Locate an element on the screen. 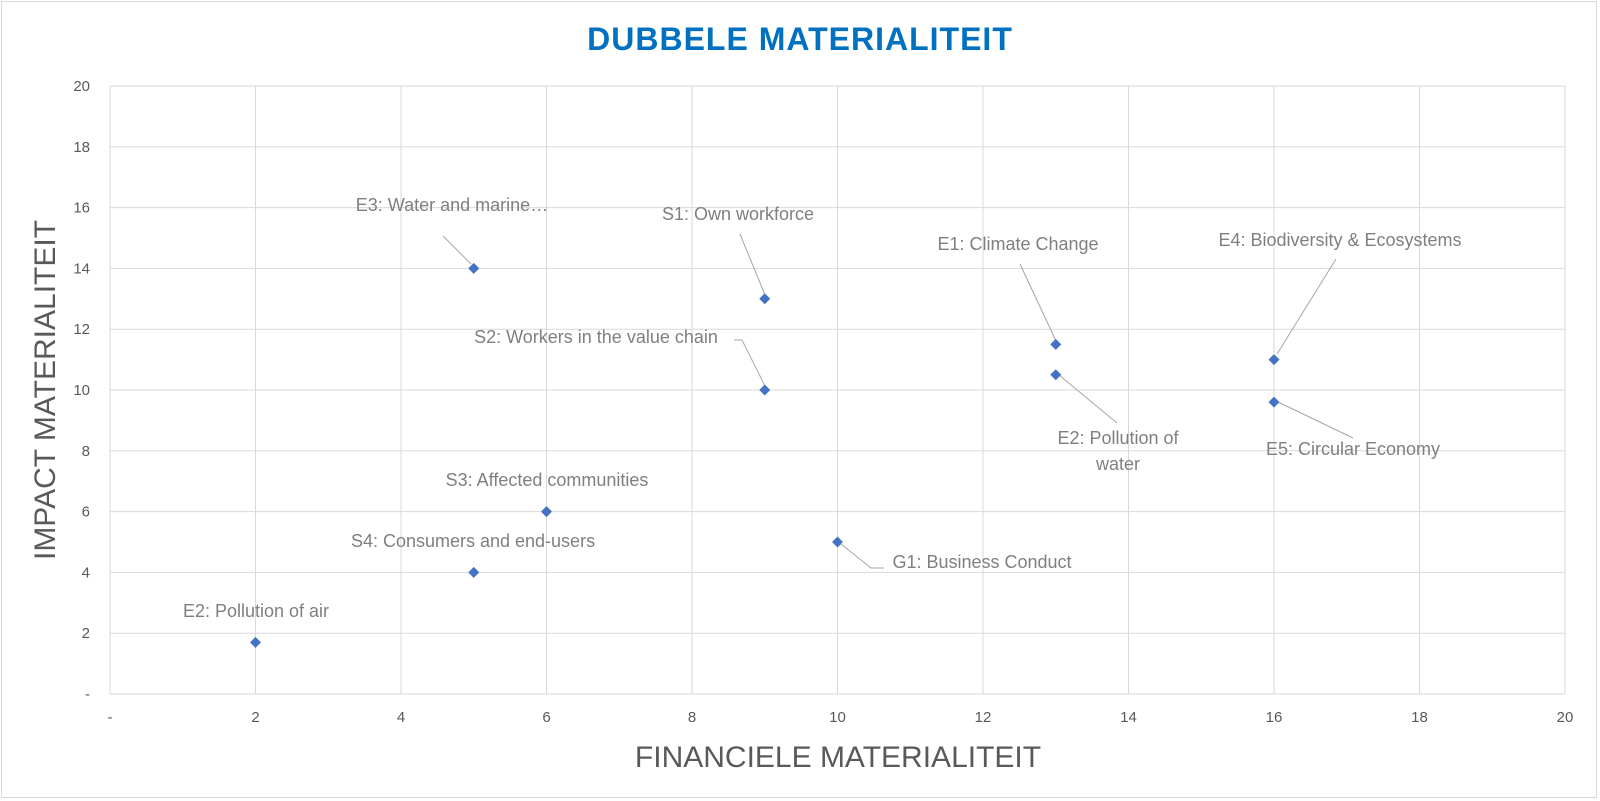 The image size is (1600, 801). x-tick-label: 16 is located at coordinates (1274, 717).